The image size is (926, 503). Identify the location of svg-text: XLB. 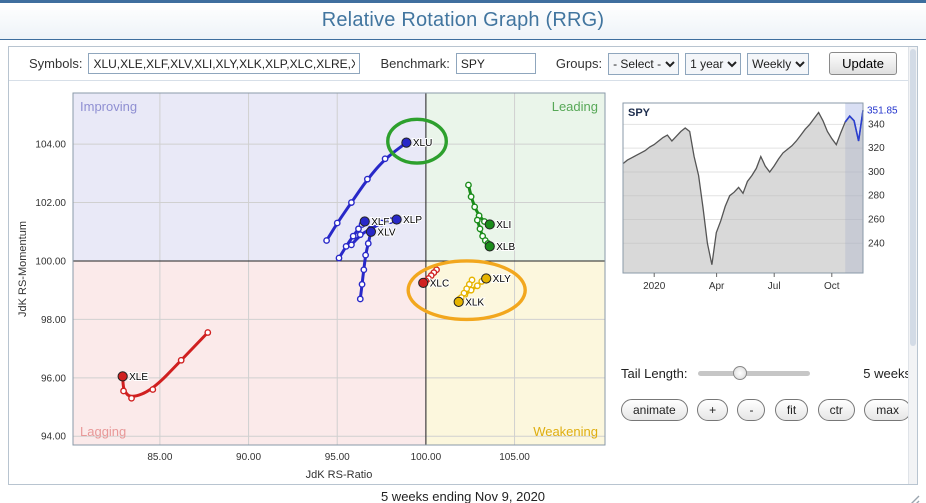
(505, 247).